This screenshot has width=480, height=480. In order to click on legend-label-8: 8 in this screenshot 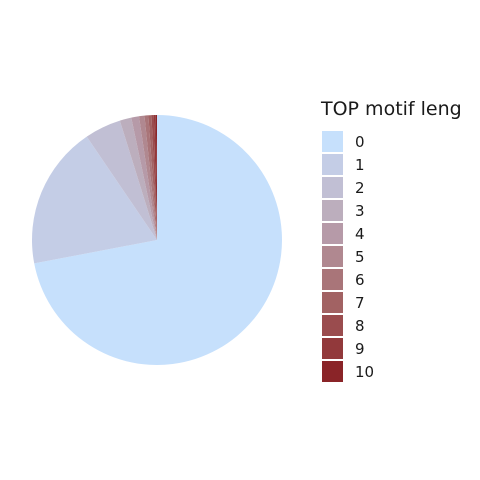, I will do `click(360, 326)`.